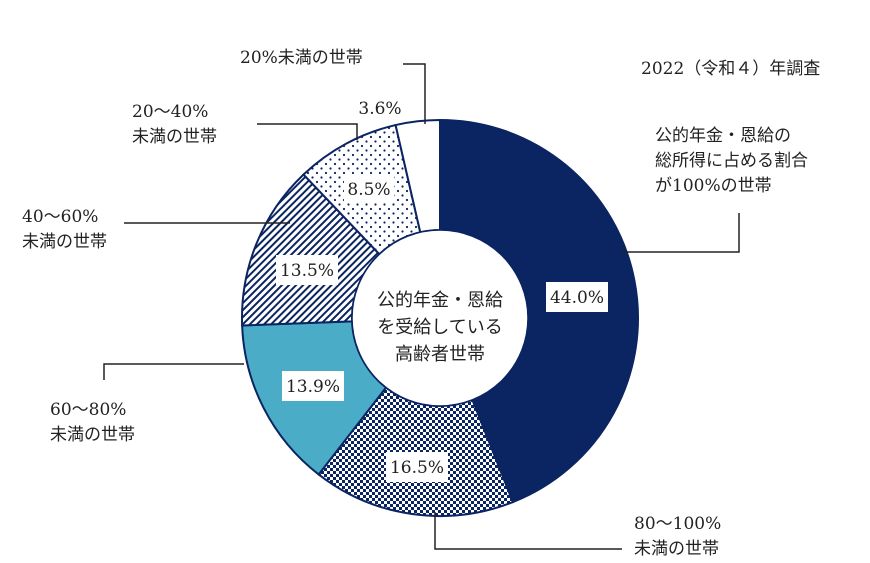 The height and width of the screenshot is (563, 870). I want to click on label-100: 公的年金・恩給の 総所得に占める割合 が100%の世帯, so click(731, 161).